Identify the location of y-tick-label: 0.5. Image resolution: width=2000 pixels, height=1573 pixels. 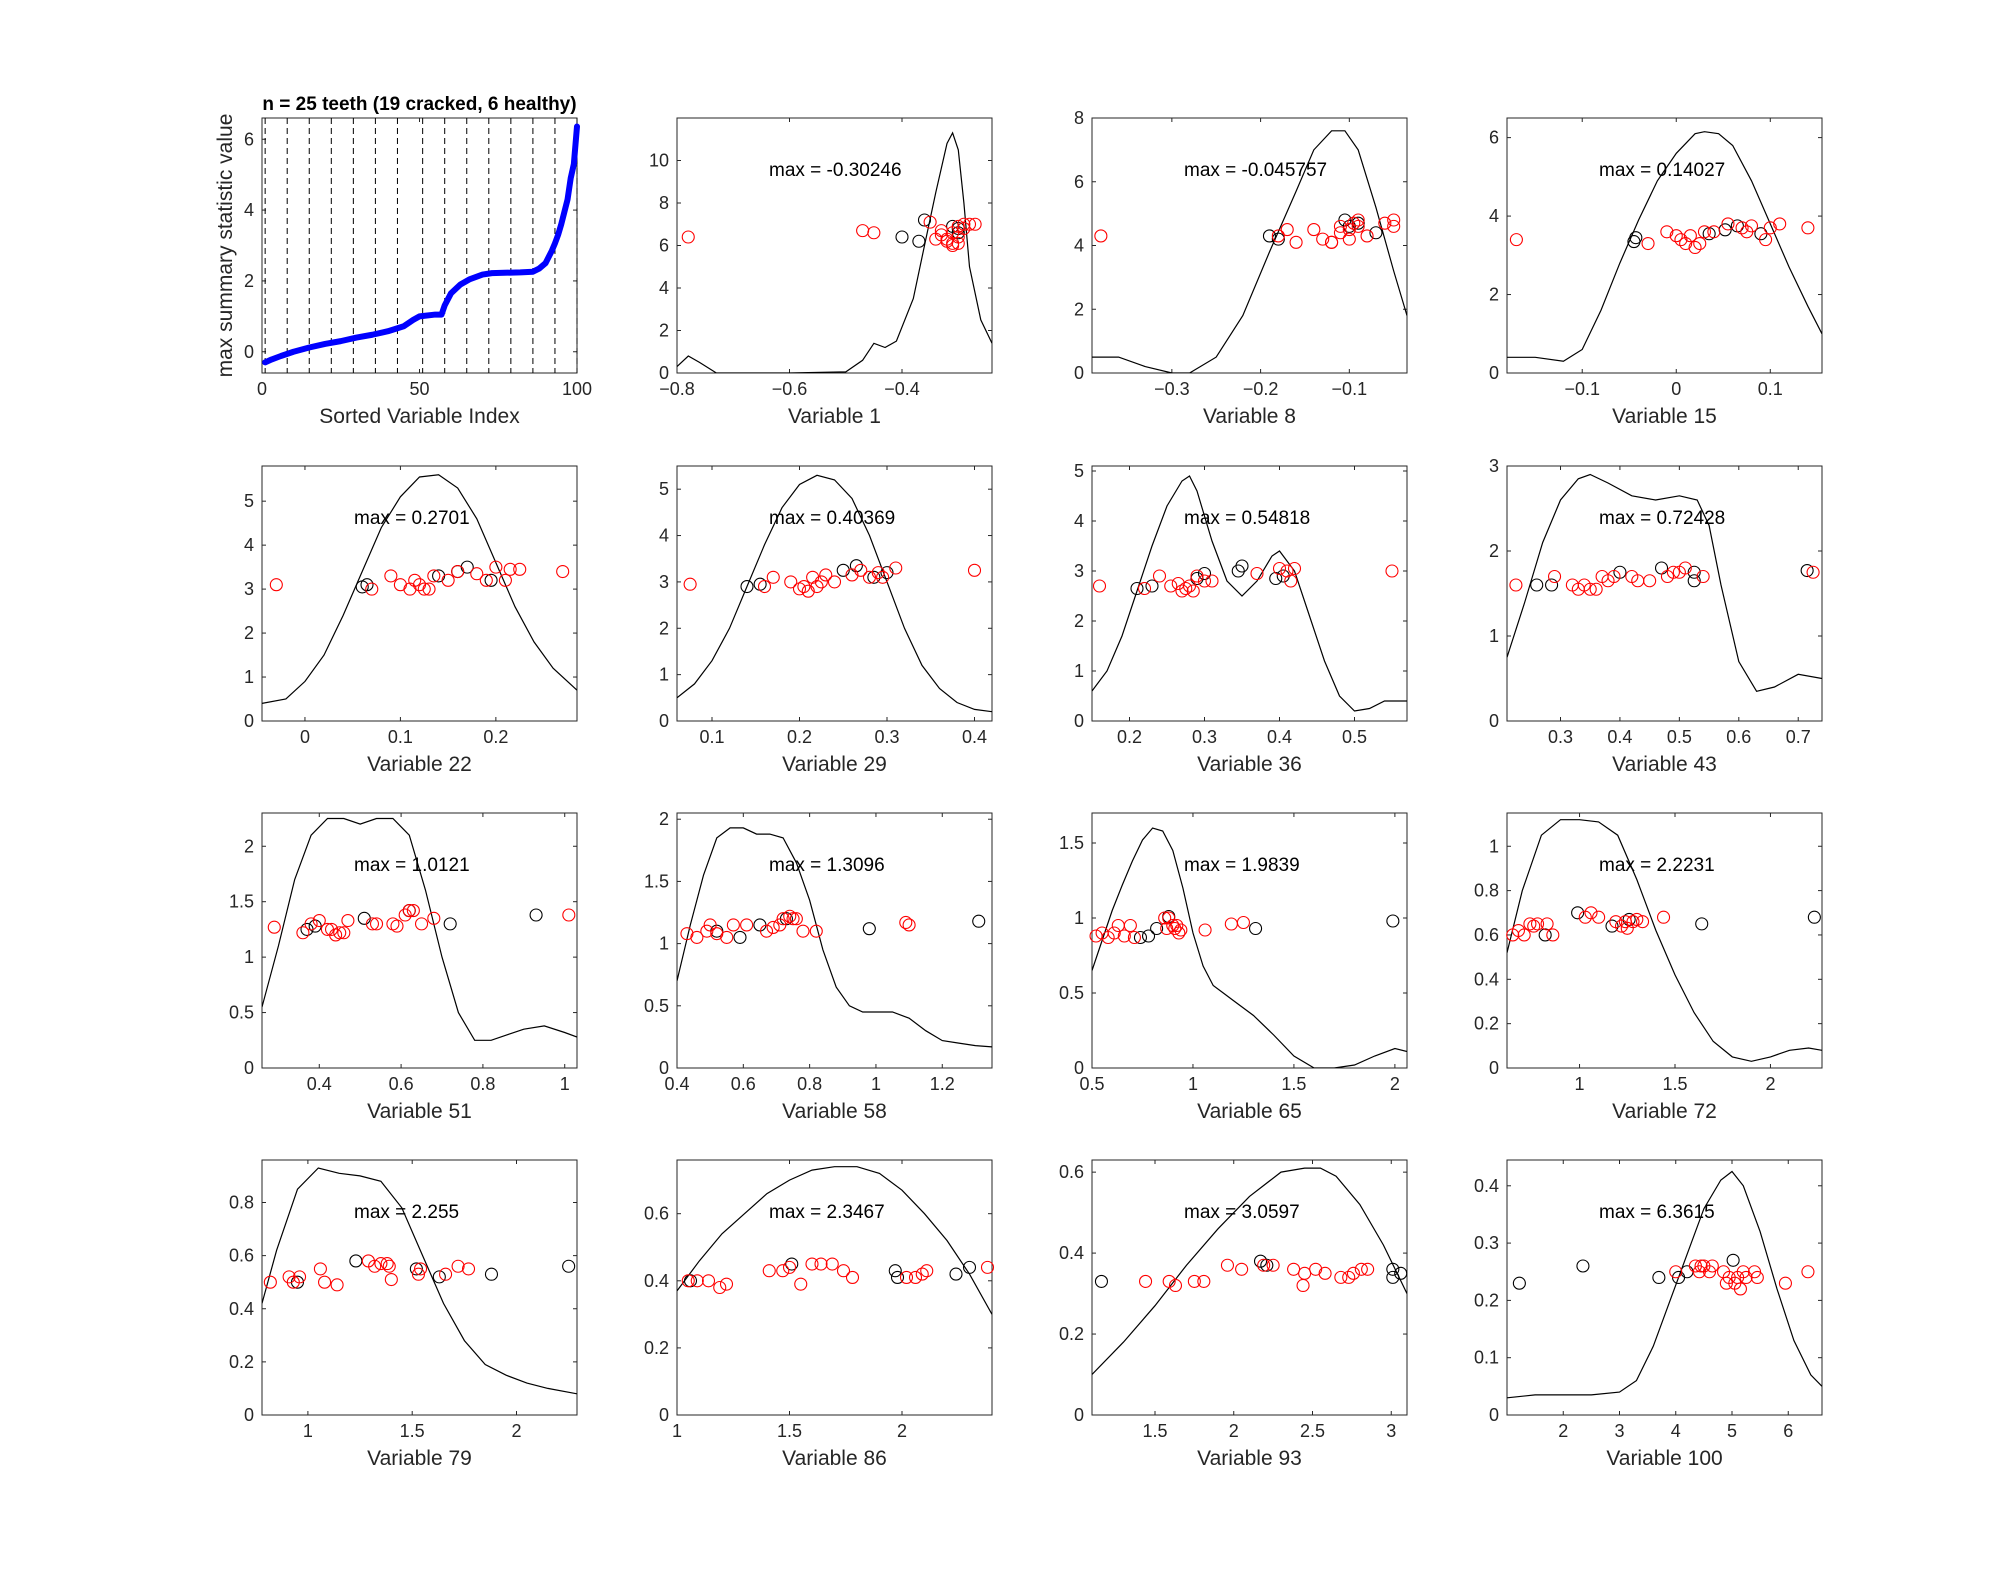
(241, 1013).